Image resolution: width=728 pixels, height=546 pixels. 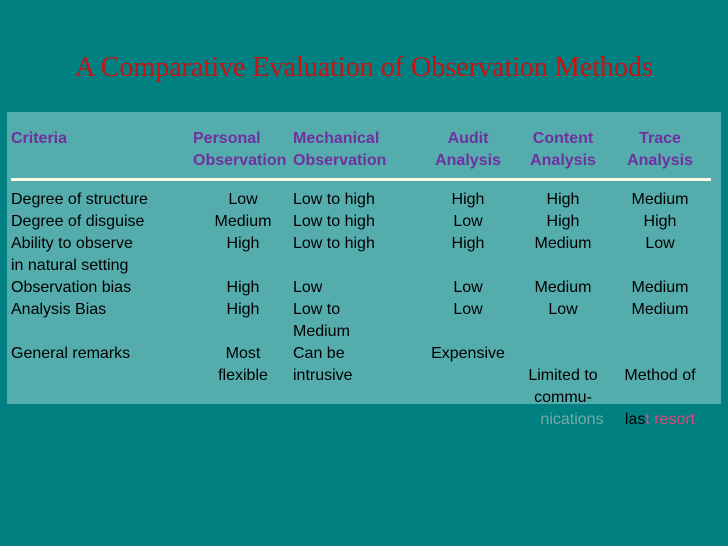 I want to click on cell-trace-line1: Method of, so click(x=660, y=375).